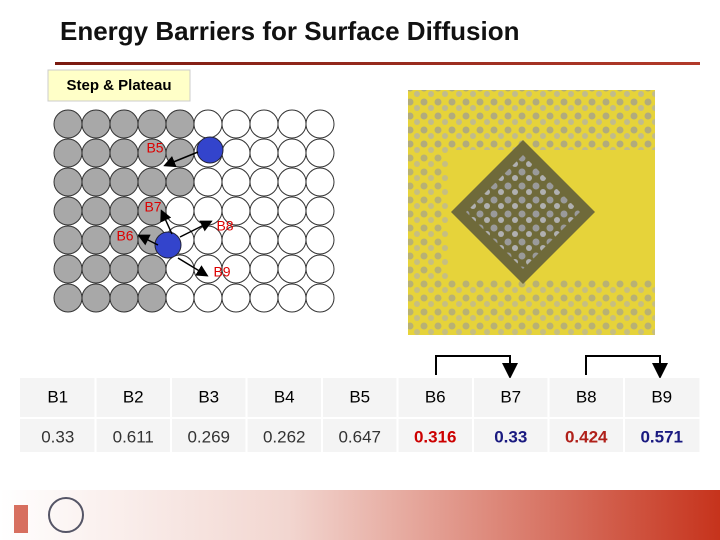 Image resolution: width=720 pixels, height=540 pixels. I want to click on footer-band, so click(360, 515).